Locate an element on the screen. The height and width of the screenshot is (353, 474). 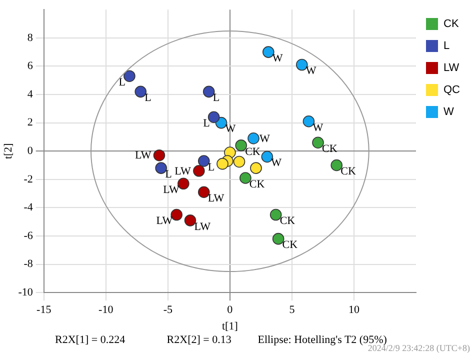
y-tick-label: -10 is located at coordinates (26, 292).